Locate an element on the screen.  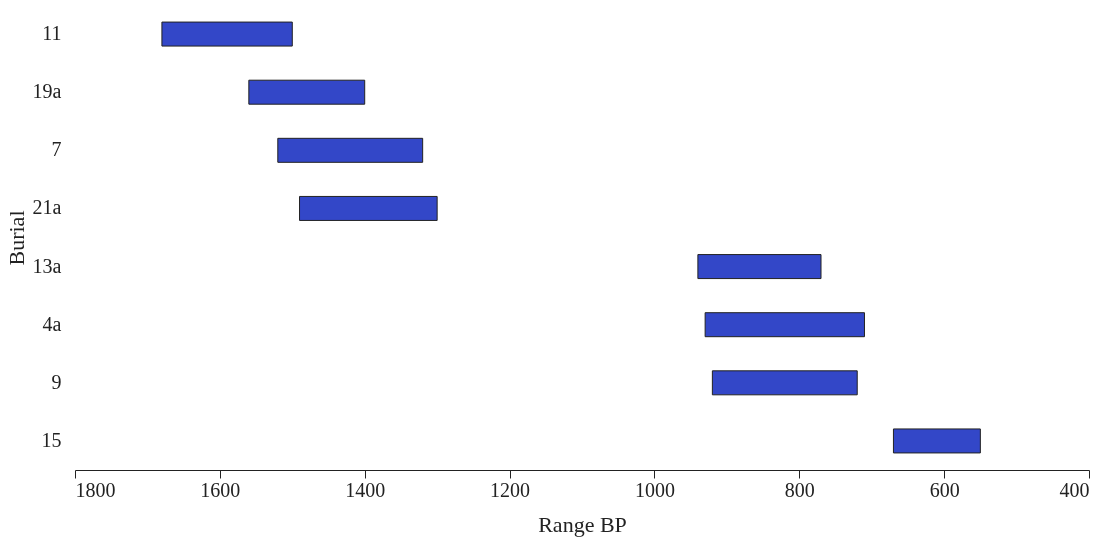
x-tick-label: 400 is located at coordinates (1074, 489).